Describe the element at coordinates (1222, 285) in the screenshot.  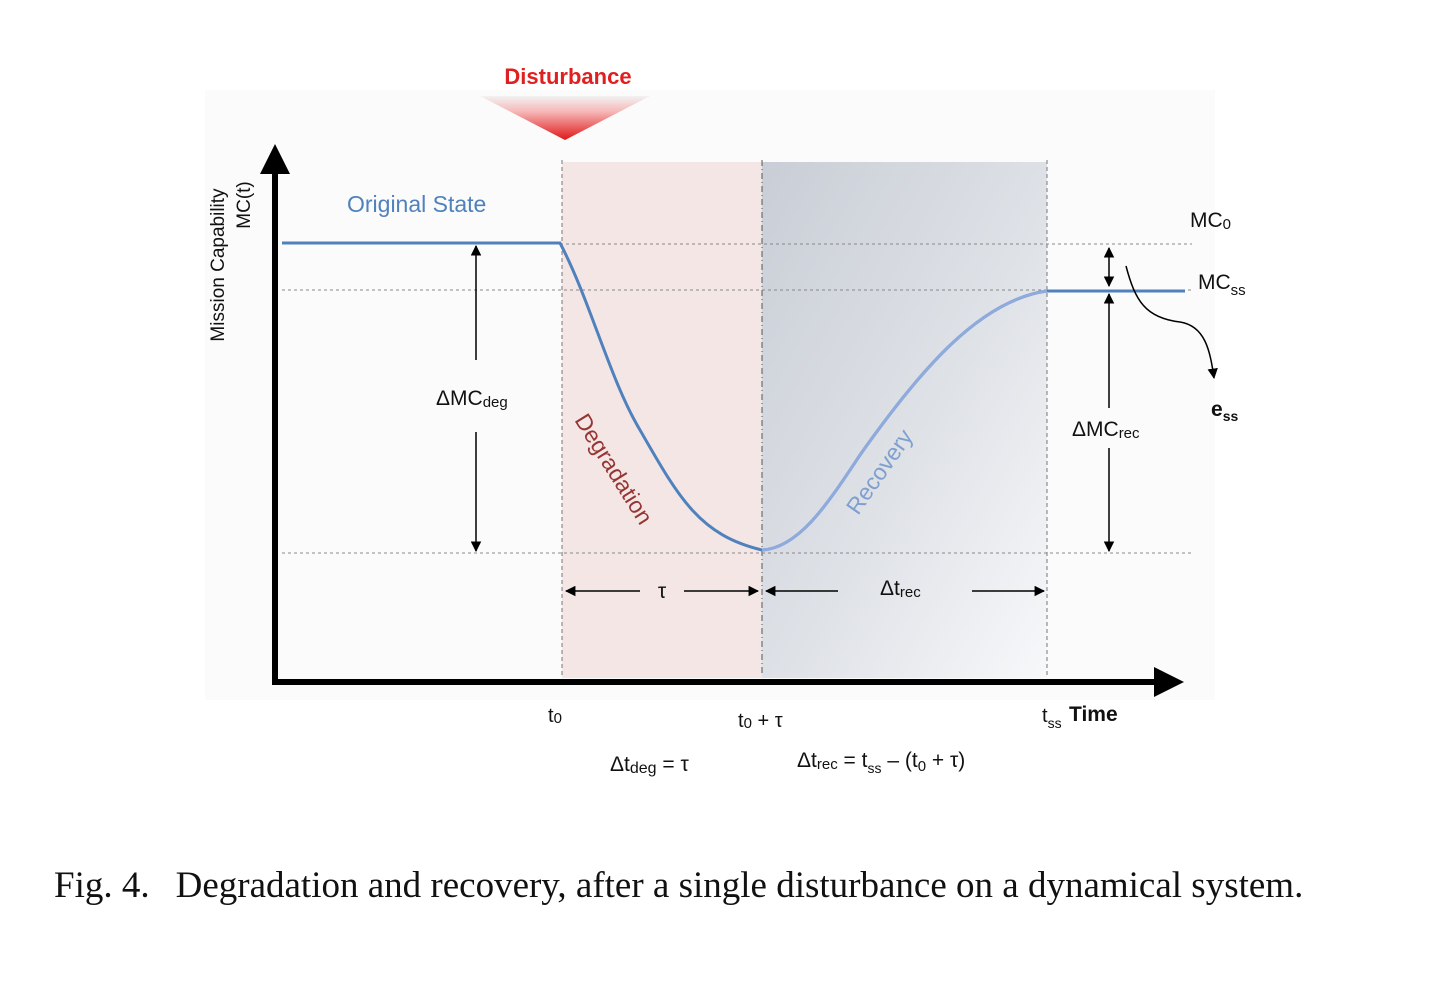
I see `mcss-label: MCss` at that location.